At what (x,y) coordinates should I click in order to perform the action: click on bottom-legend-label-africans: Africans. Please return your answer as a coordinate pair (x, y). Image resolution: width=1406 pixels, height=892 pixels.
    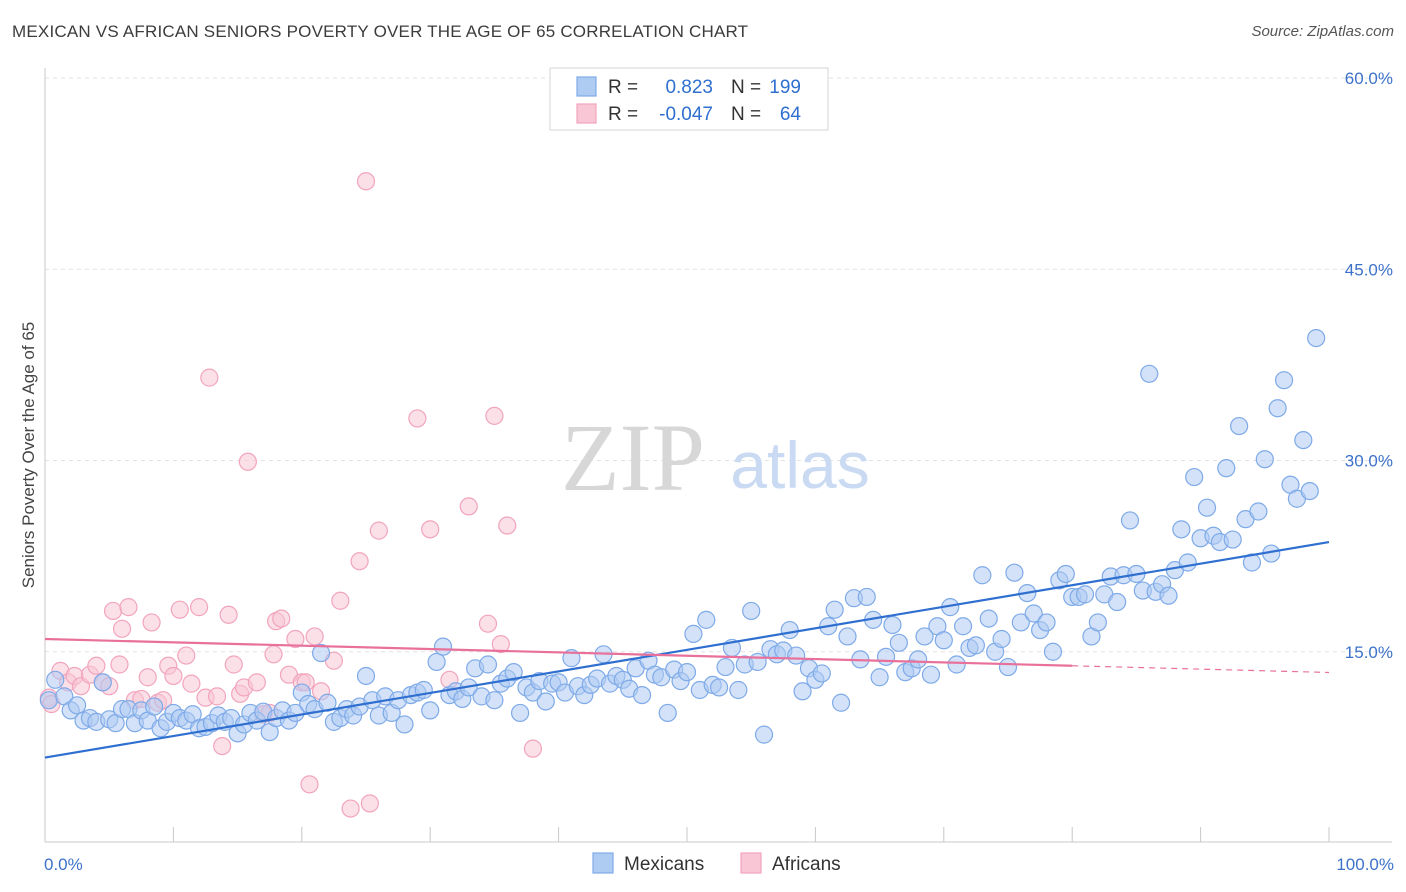
    Looking at the image, I should click on (806, 864).